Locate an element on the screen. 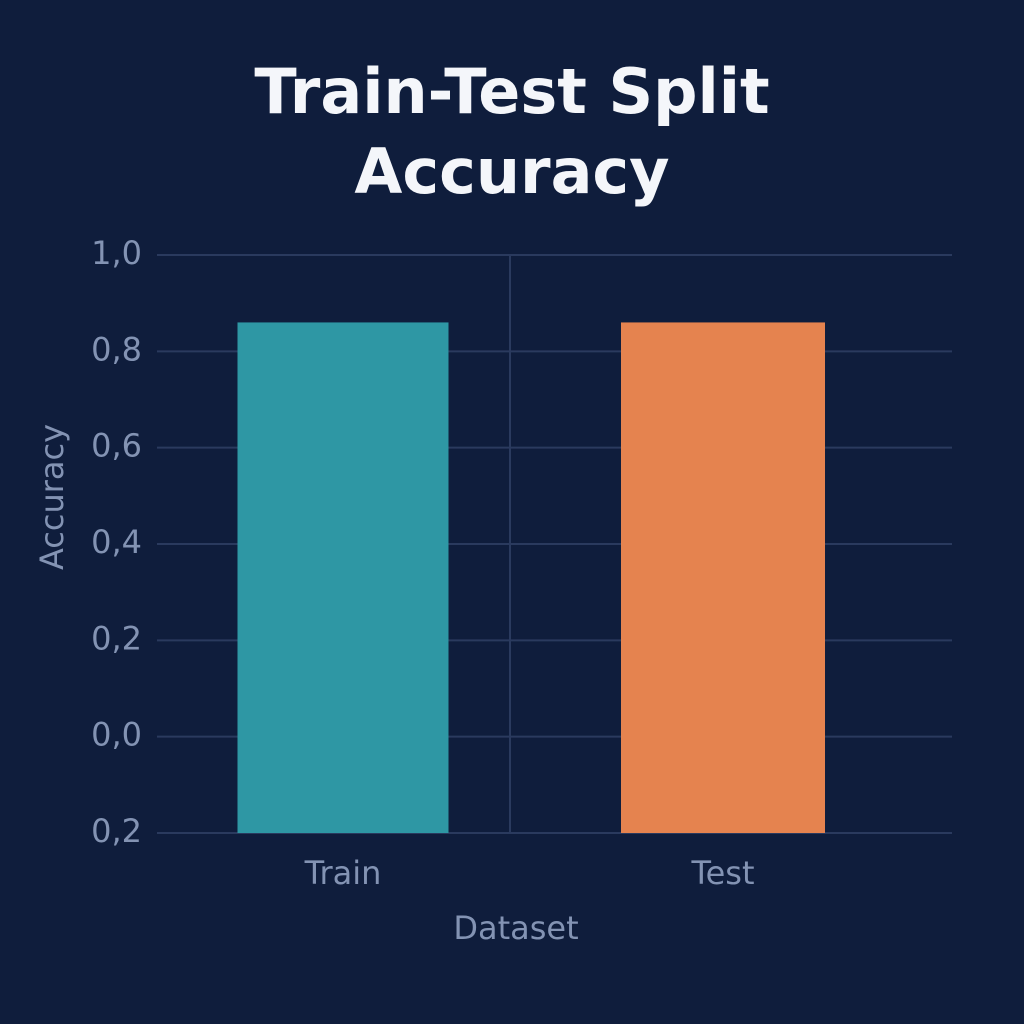 Image resolution: width=1024 pixels, height=1024 pixels. y-tick-label: 0,6 is located at coordinates (116, 446).